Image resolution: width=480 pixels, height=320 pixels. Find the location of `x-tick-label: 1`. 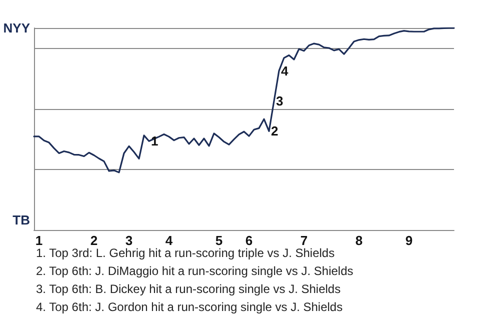

x-tick-label: 1 is located at coordinates (39, 240).